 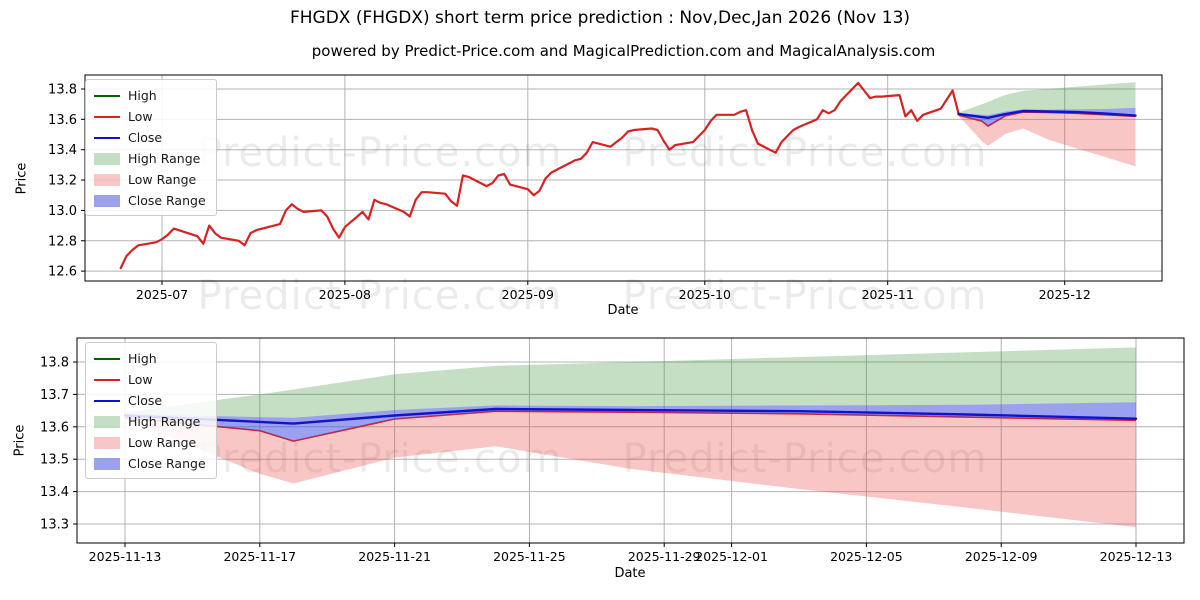 I want to click on bottom-chart-xtick-label: 2025-11-29, so click(x=664, y=556).